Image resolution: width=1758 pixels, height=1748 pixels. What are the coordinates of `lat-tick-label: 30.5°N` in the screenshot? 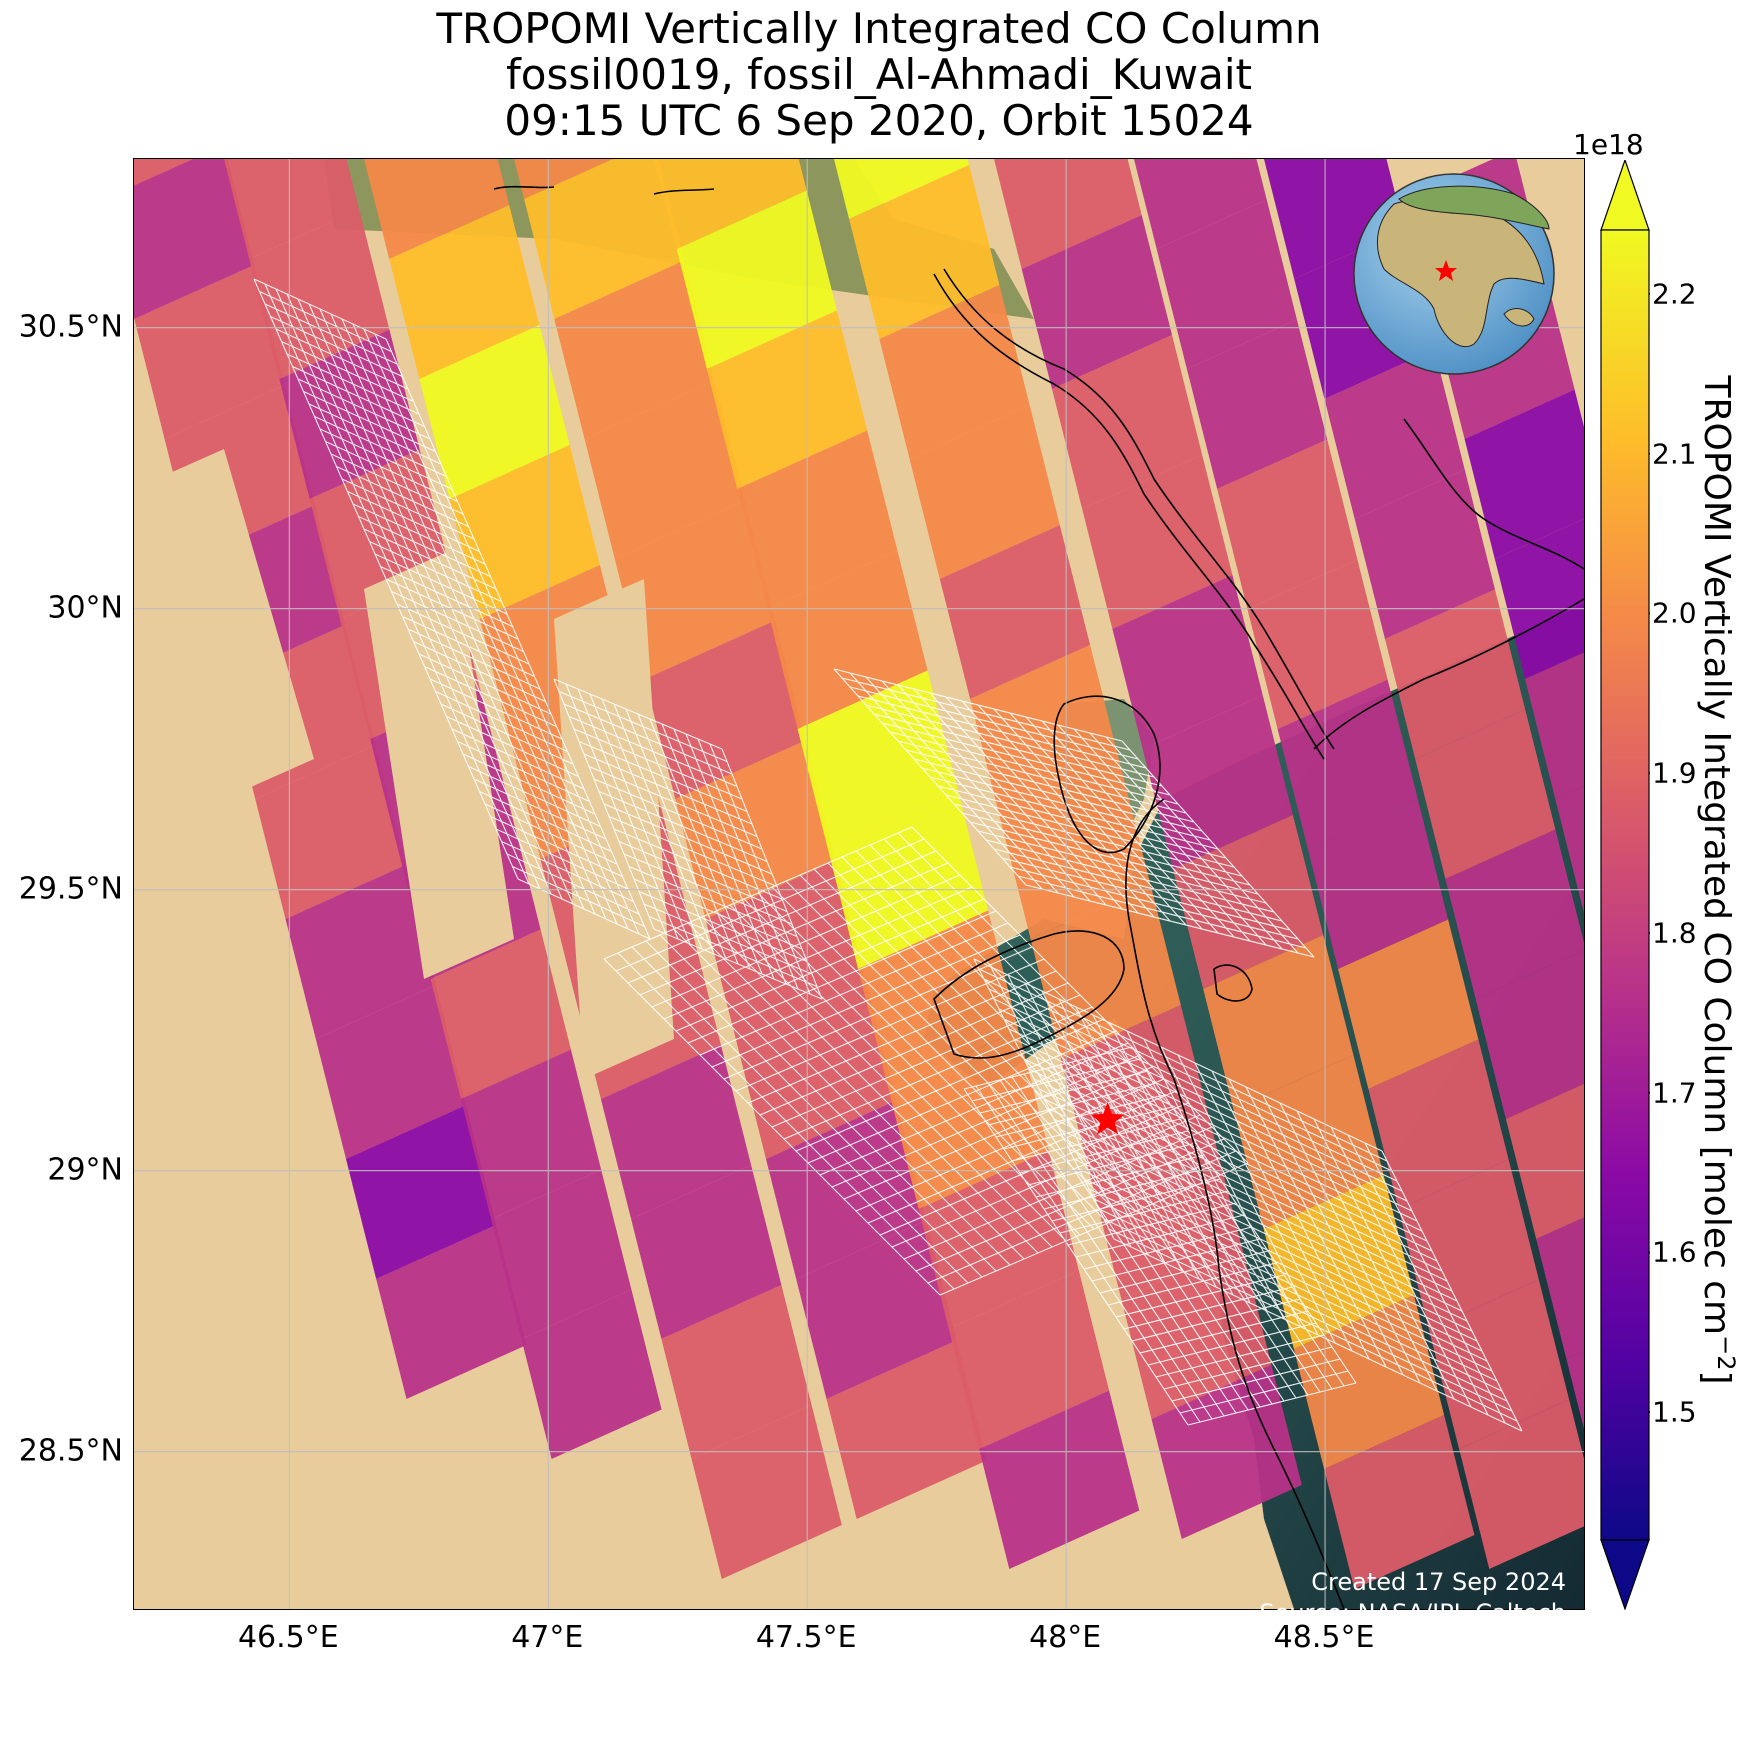 It's located at (70, 327).